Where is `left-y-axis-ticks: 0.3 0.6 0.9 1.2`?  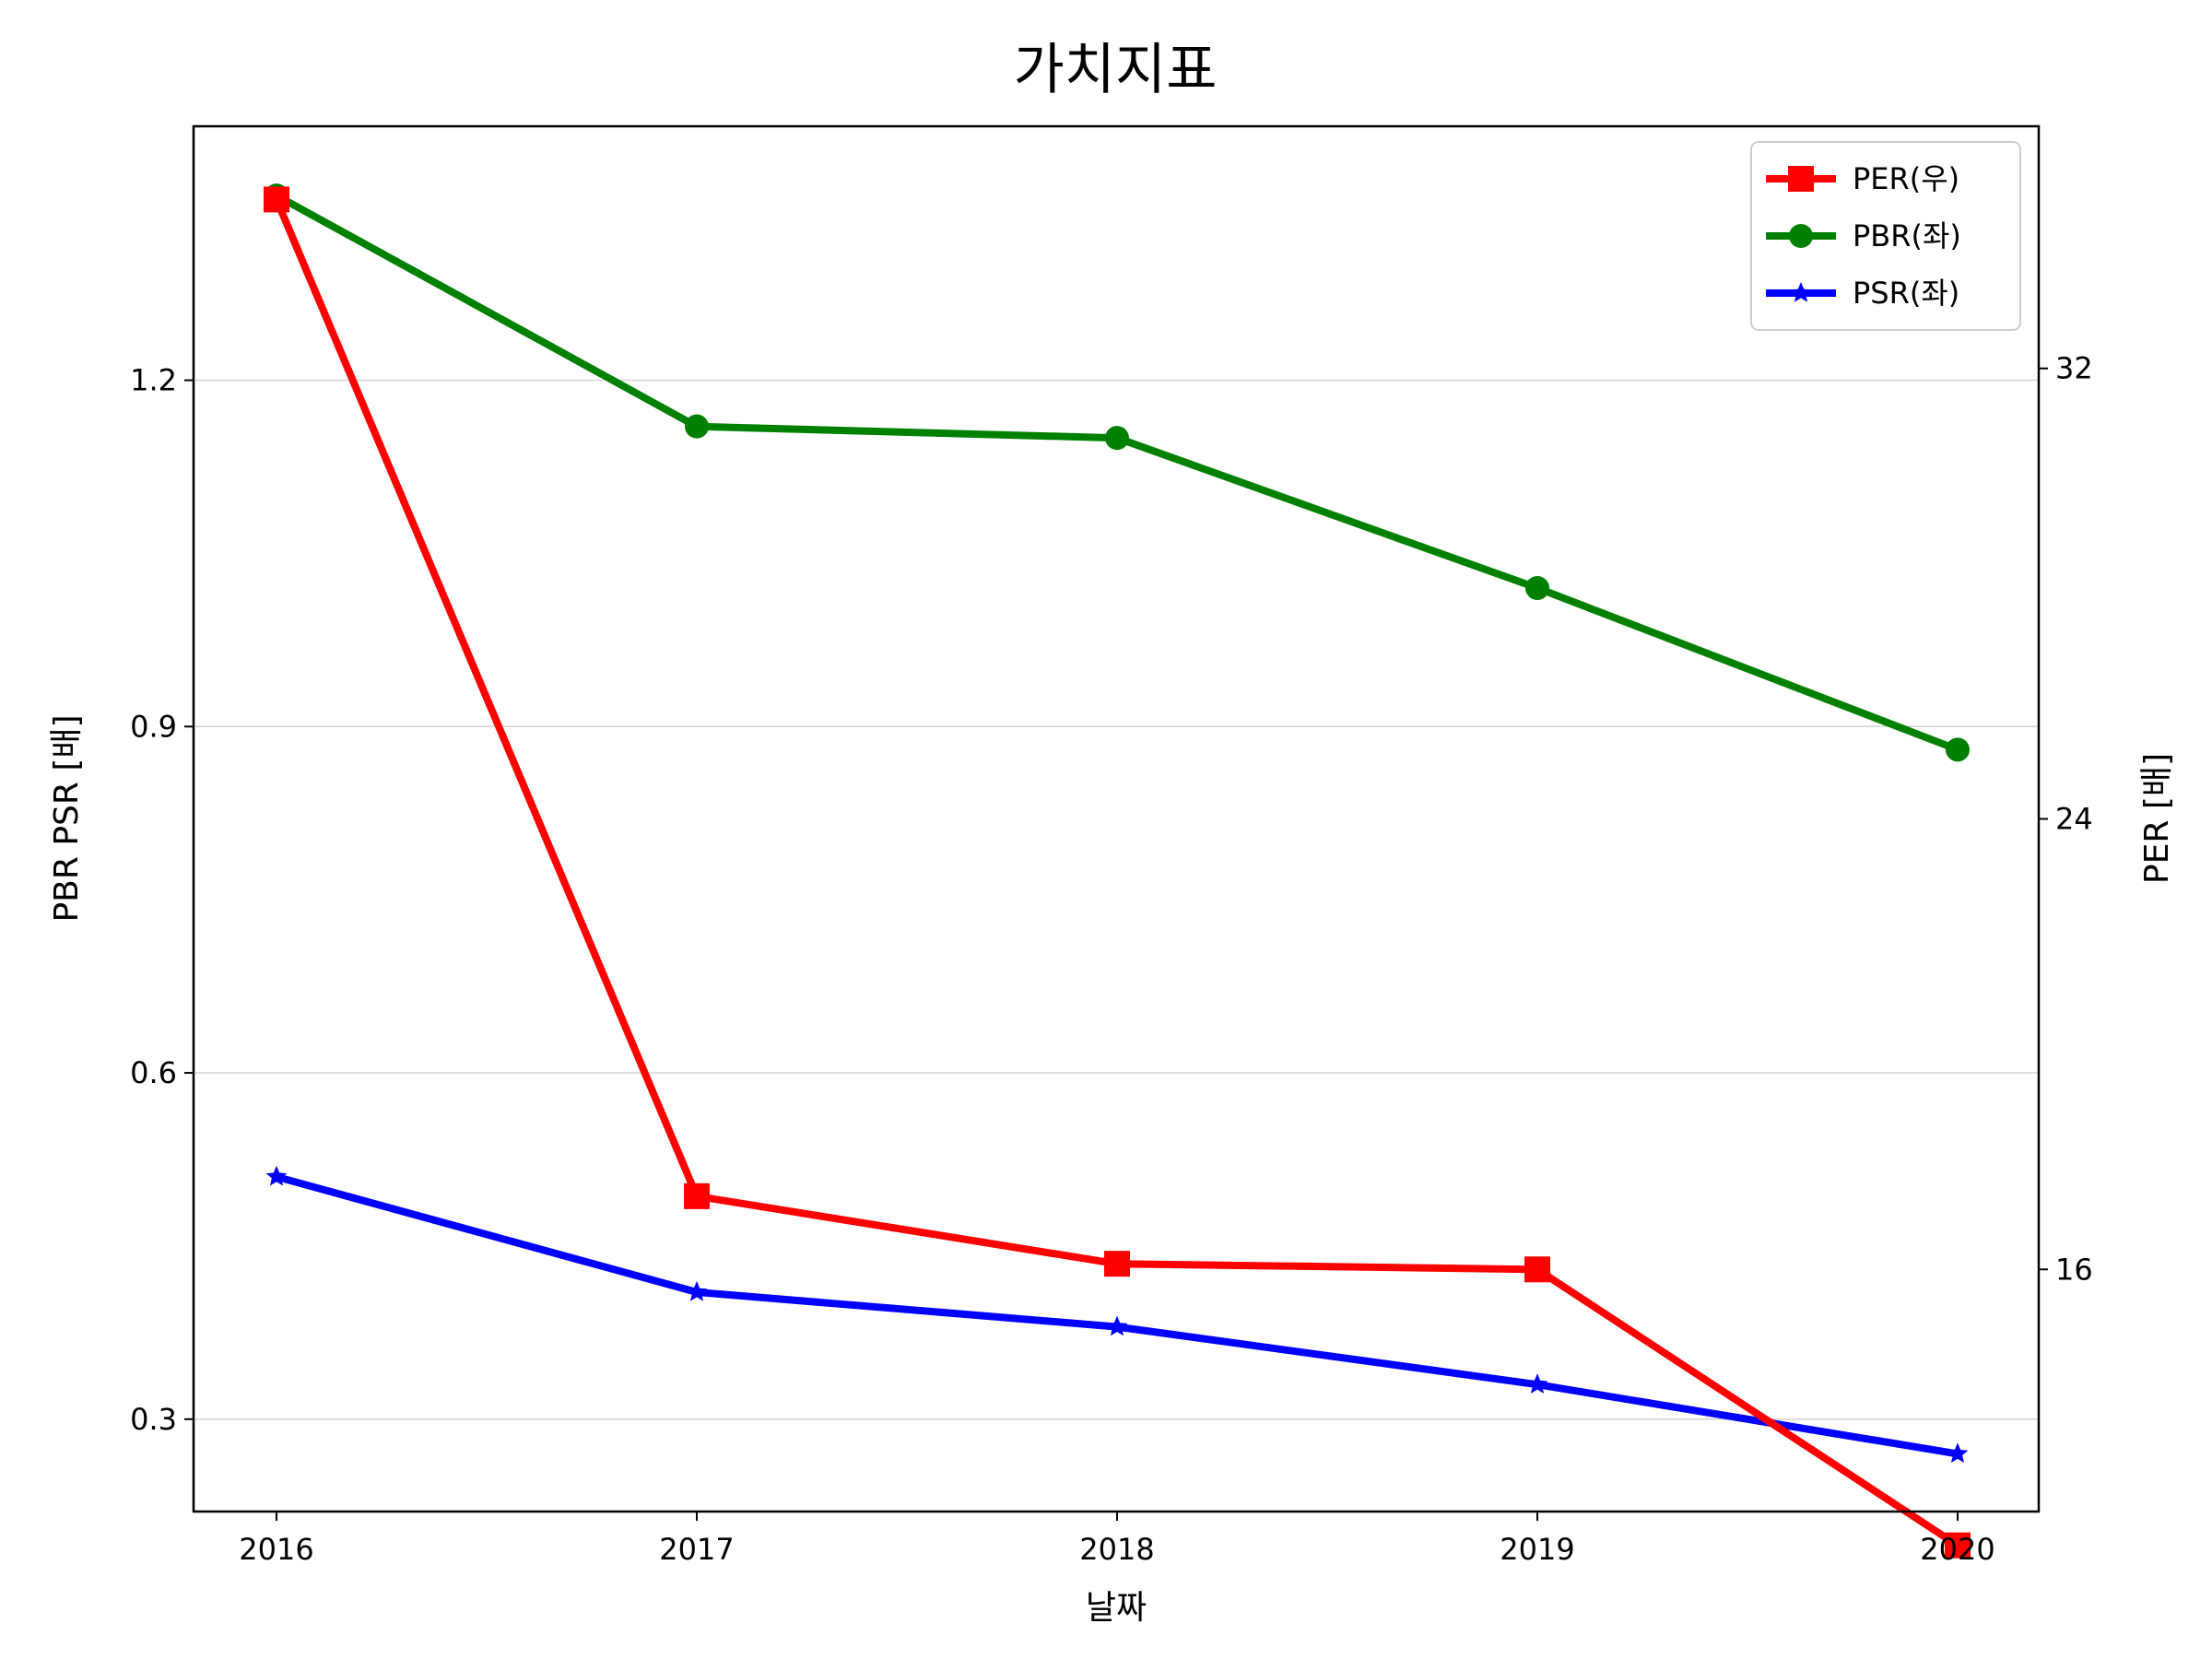 left-y-axis-ticks: 0.3 0.6 0.9 1.2 is located at coordinates (162, 900).